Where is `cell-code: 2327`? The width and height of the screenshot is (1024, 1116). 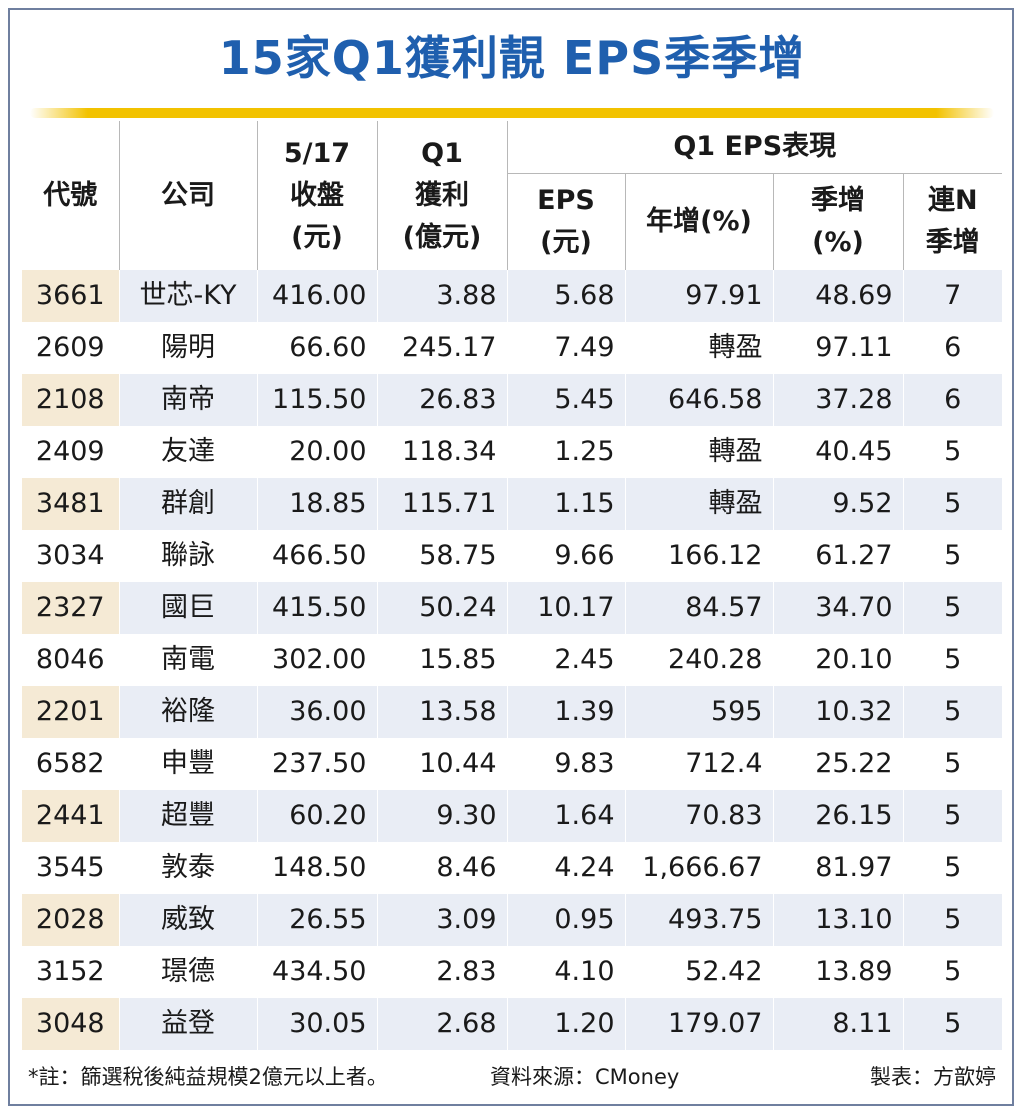 cell-code: 2327 is located at coordinates (71, 608).